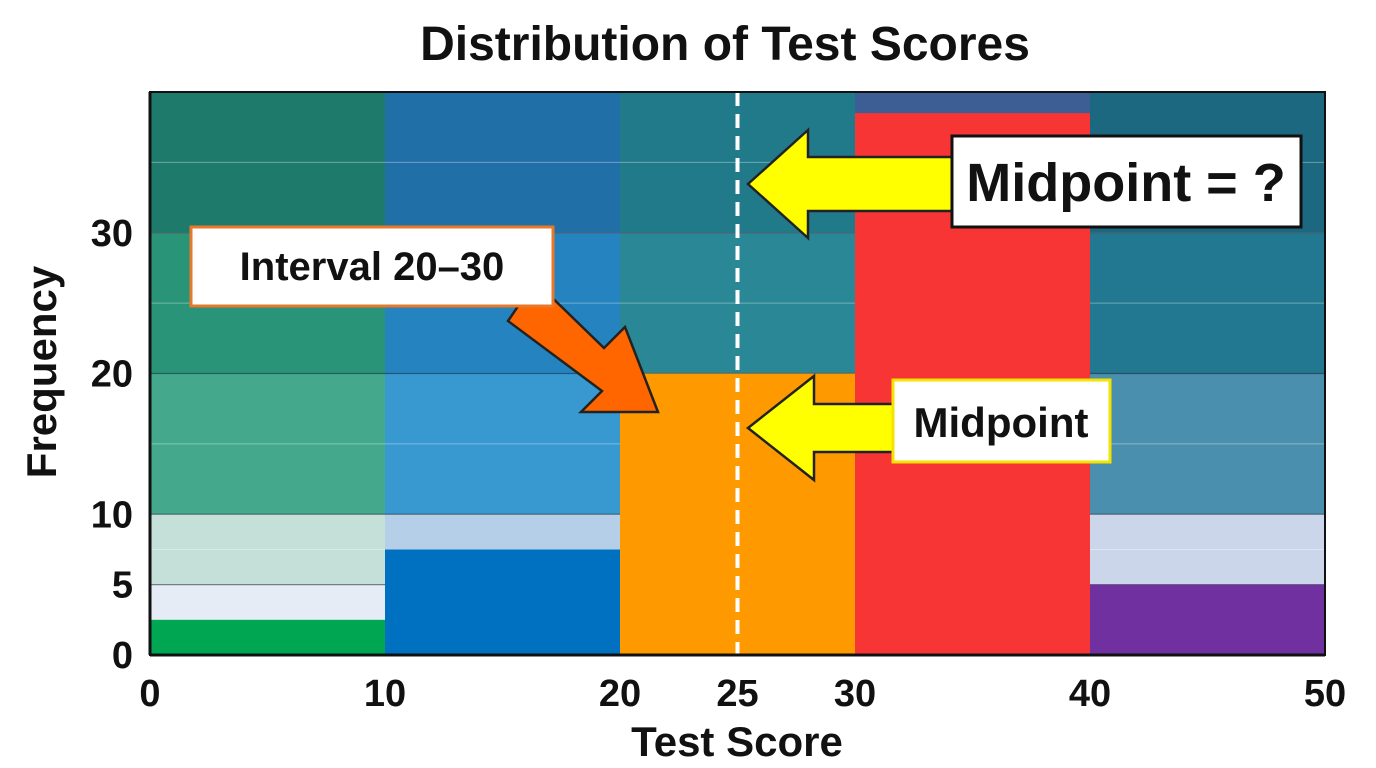  Describe the element at coordinates (1325, 694) in the screenshot. I see `x-tick-label: 50` at that location.